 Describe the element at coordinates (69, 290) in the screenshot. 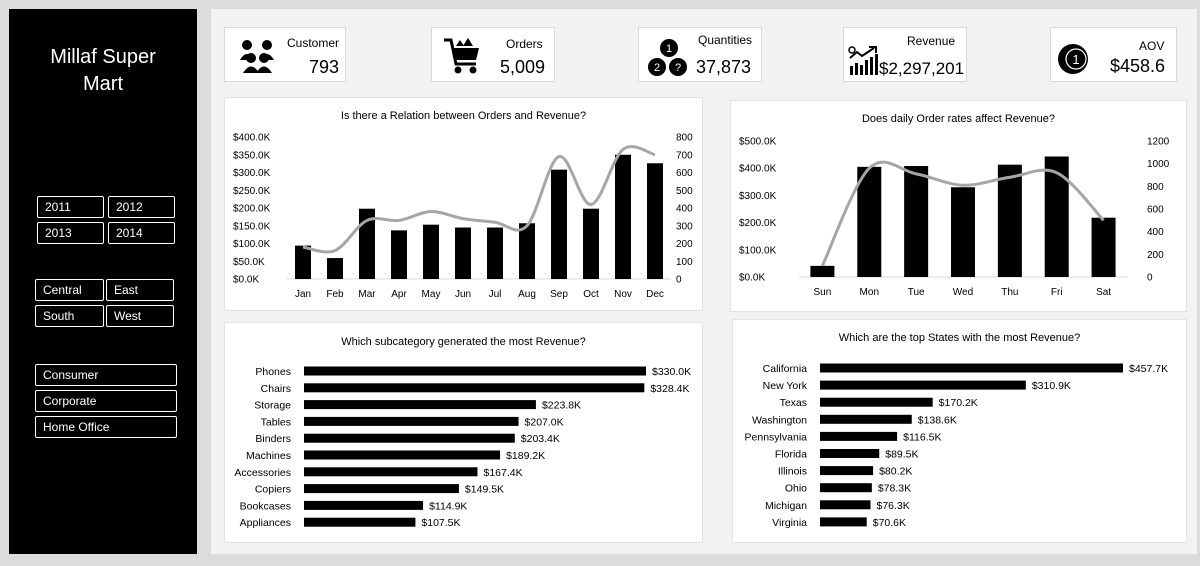

I see `region-slicer-central: Central` at that location.